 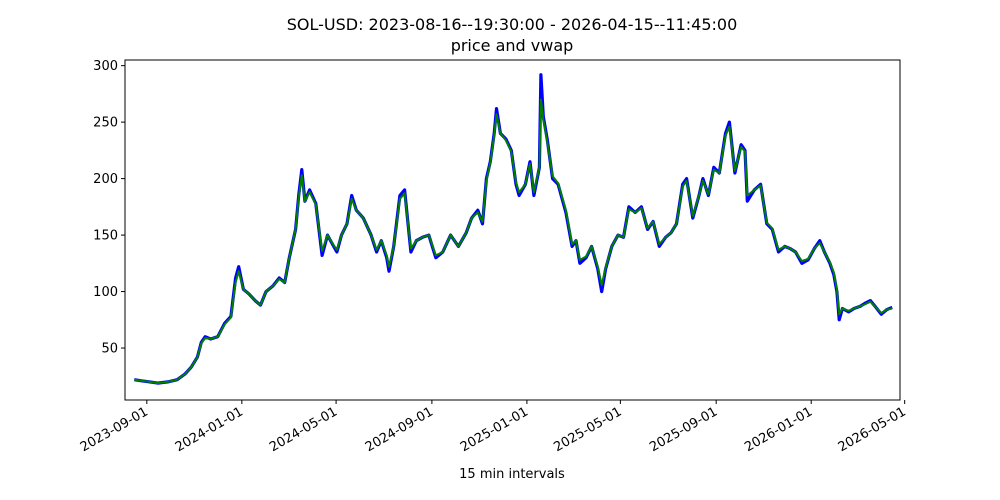 I want to click on y-axis: 50 100 150 200 250 300, so click(x=109, y=208).